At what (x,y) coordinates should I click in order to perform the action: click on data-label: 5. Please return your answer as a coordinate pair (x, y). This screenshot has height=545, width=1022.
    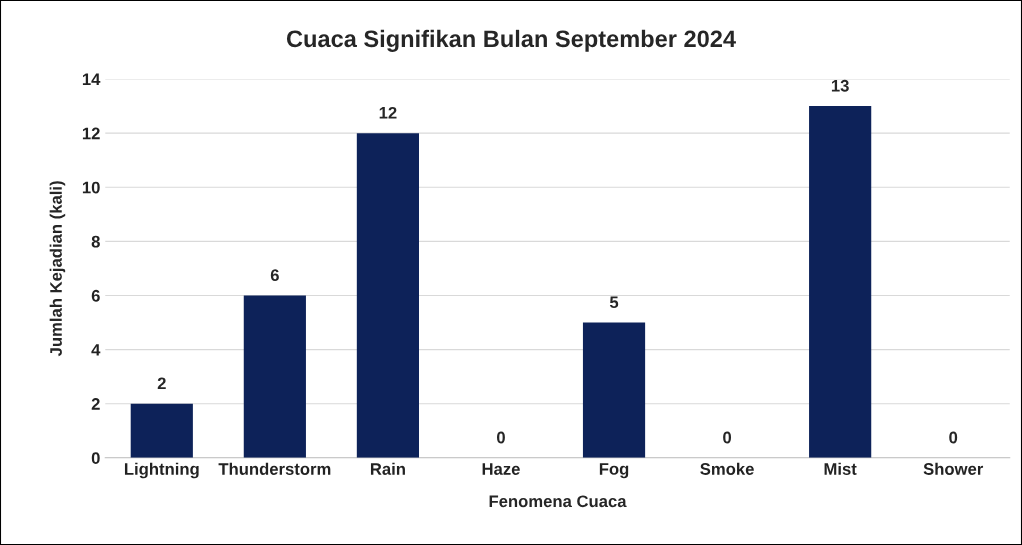
    Looking at the image, I should click on (614, 302).